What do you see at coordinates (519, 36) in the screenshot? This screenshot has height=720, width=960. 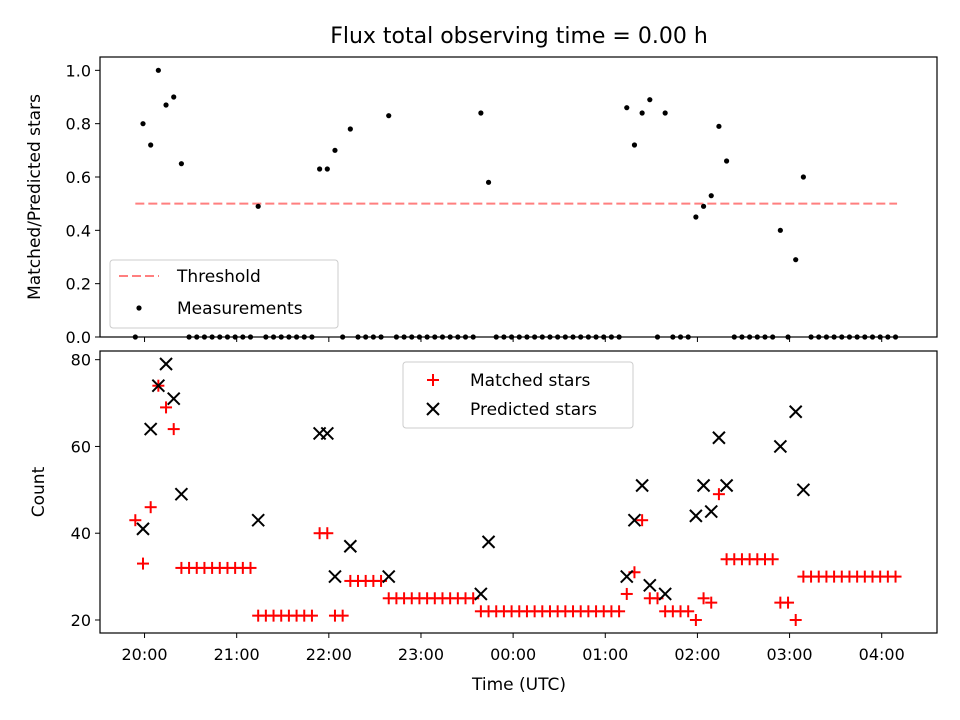 I see `chart-title: Flux total observing time = 0.00 h` at bounding box center [519, 36].